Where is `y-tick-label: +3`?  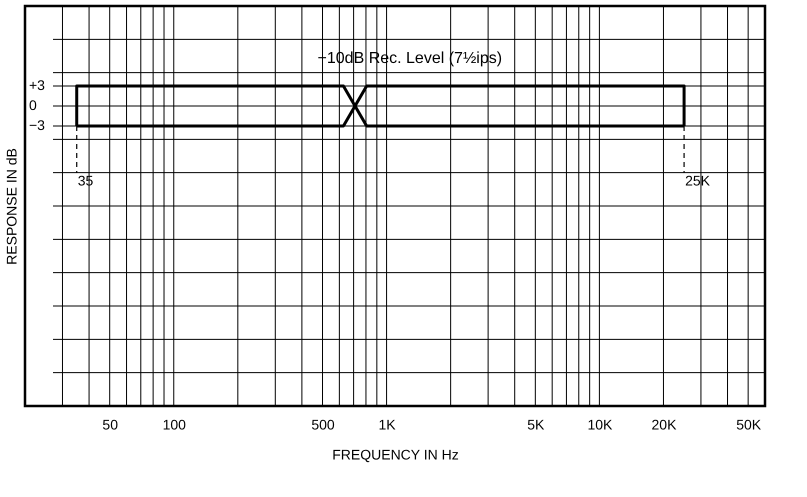
y-tick-label: +3 is located at coordinates (37, 85).